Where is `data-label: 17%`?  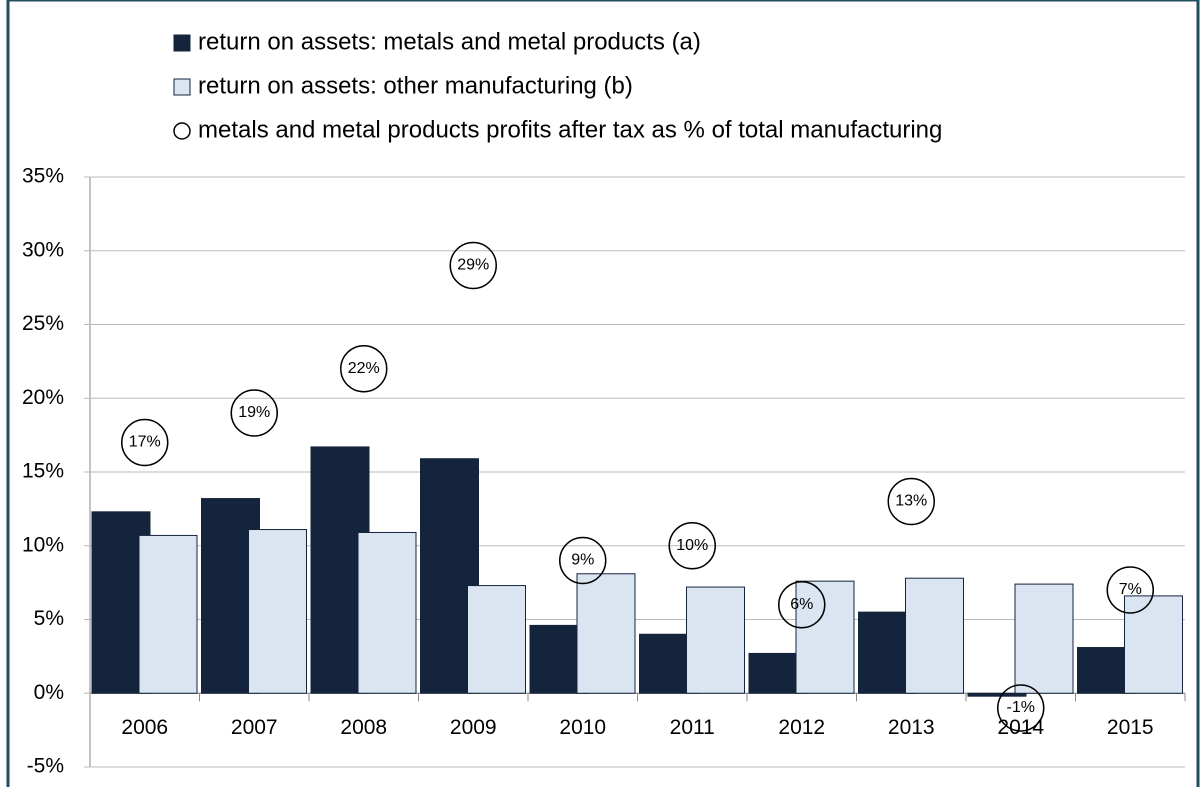
data-label: 17% is located at coordinates (145, 442).